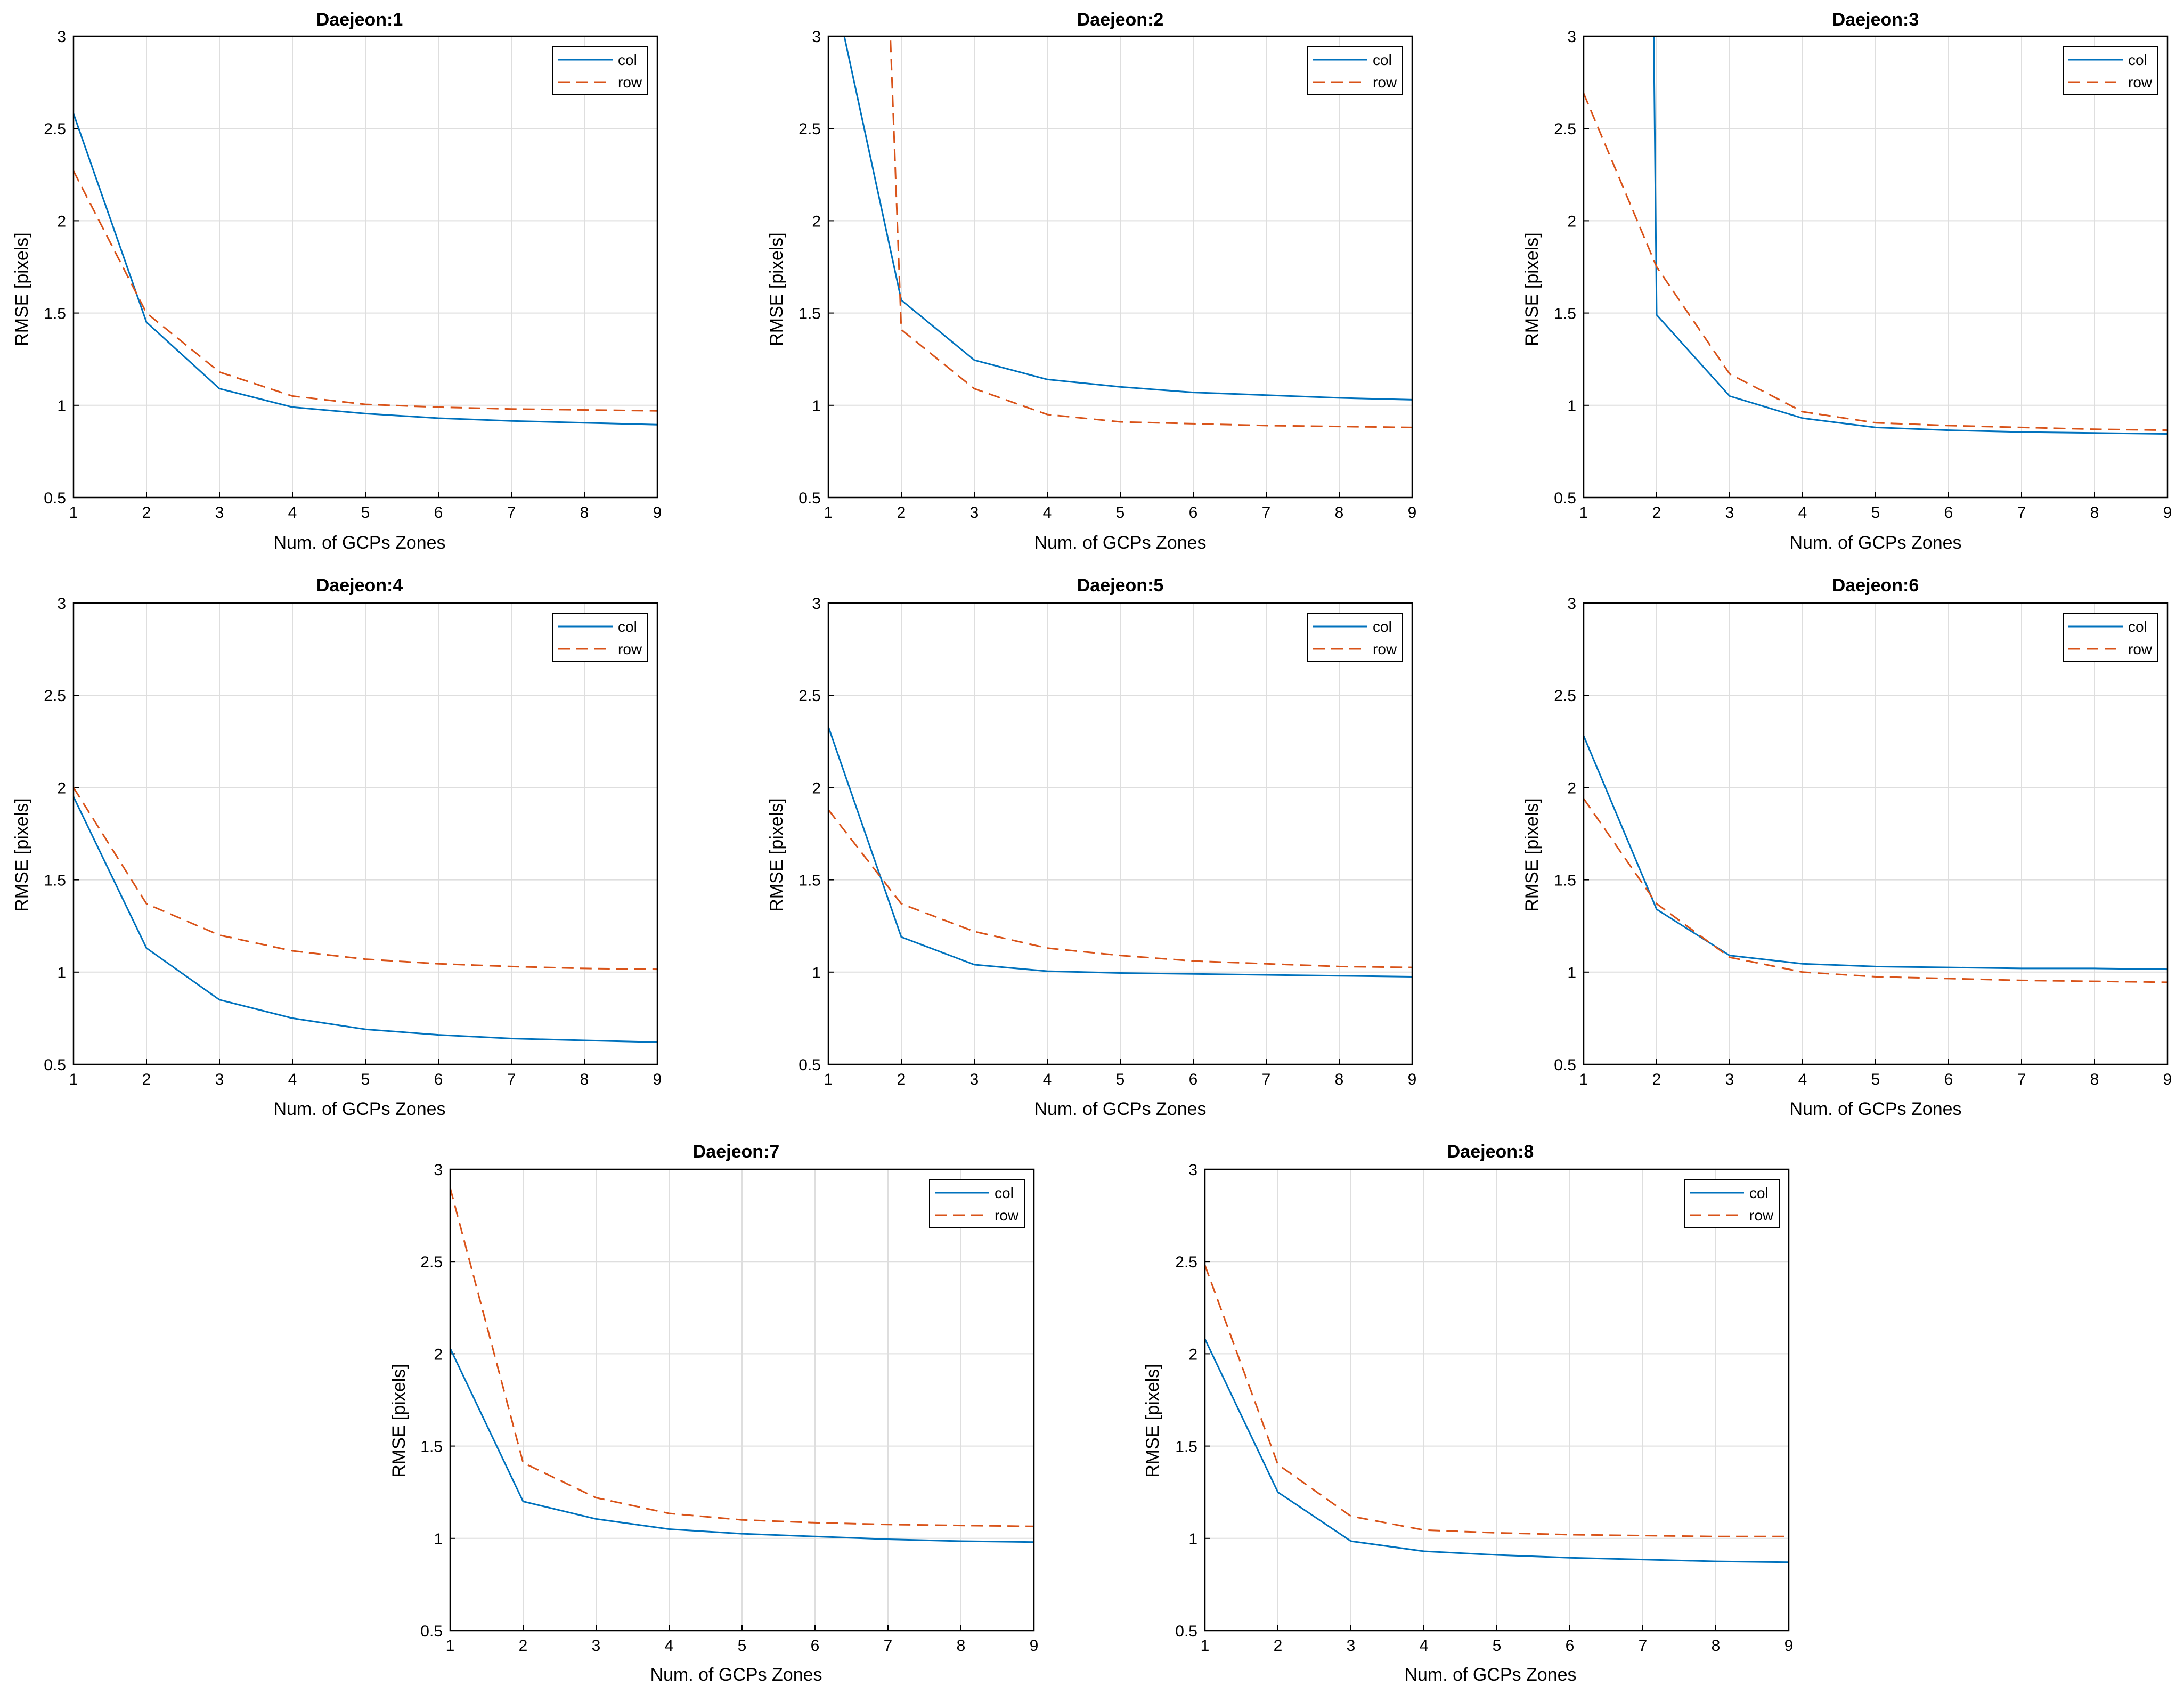  What do you see at coordinates (359, 20) in the screenshot?
I see `subplot-title: Daejeon:1` at bounding box center [359, 20].